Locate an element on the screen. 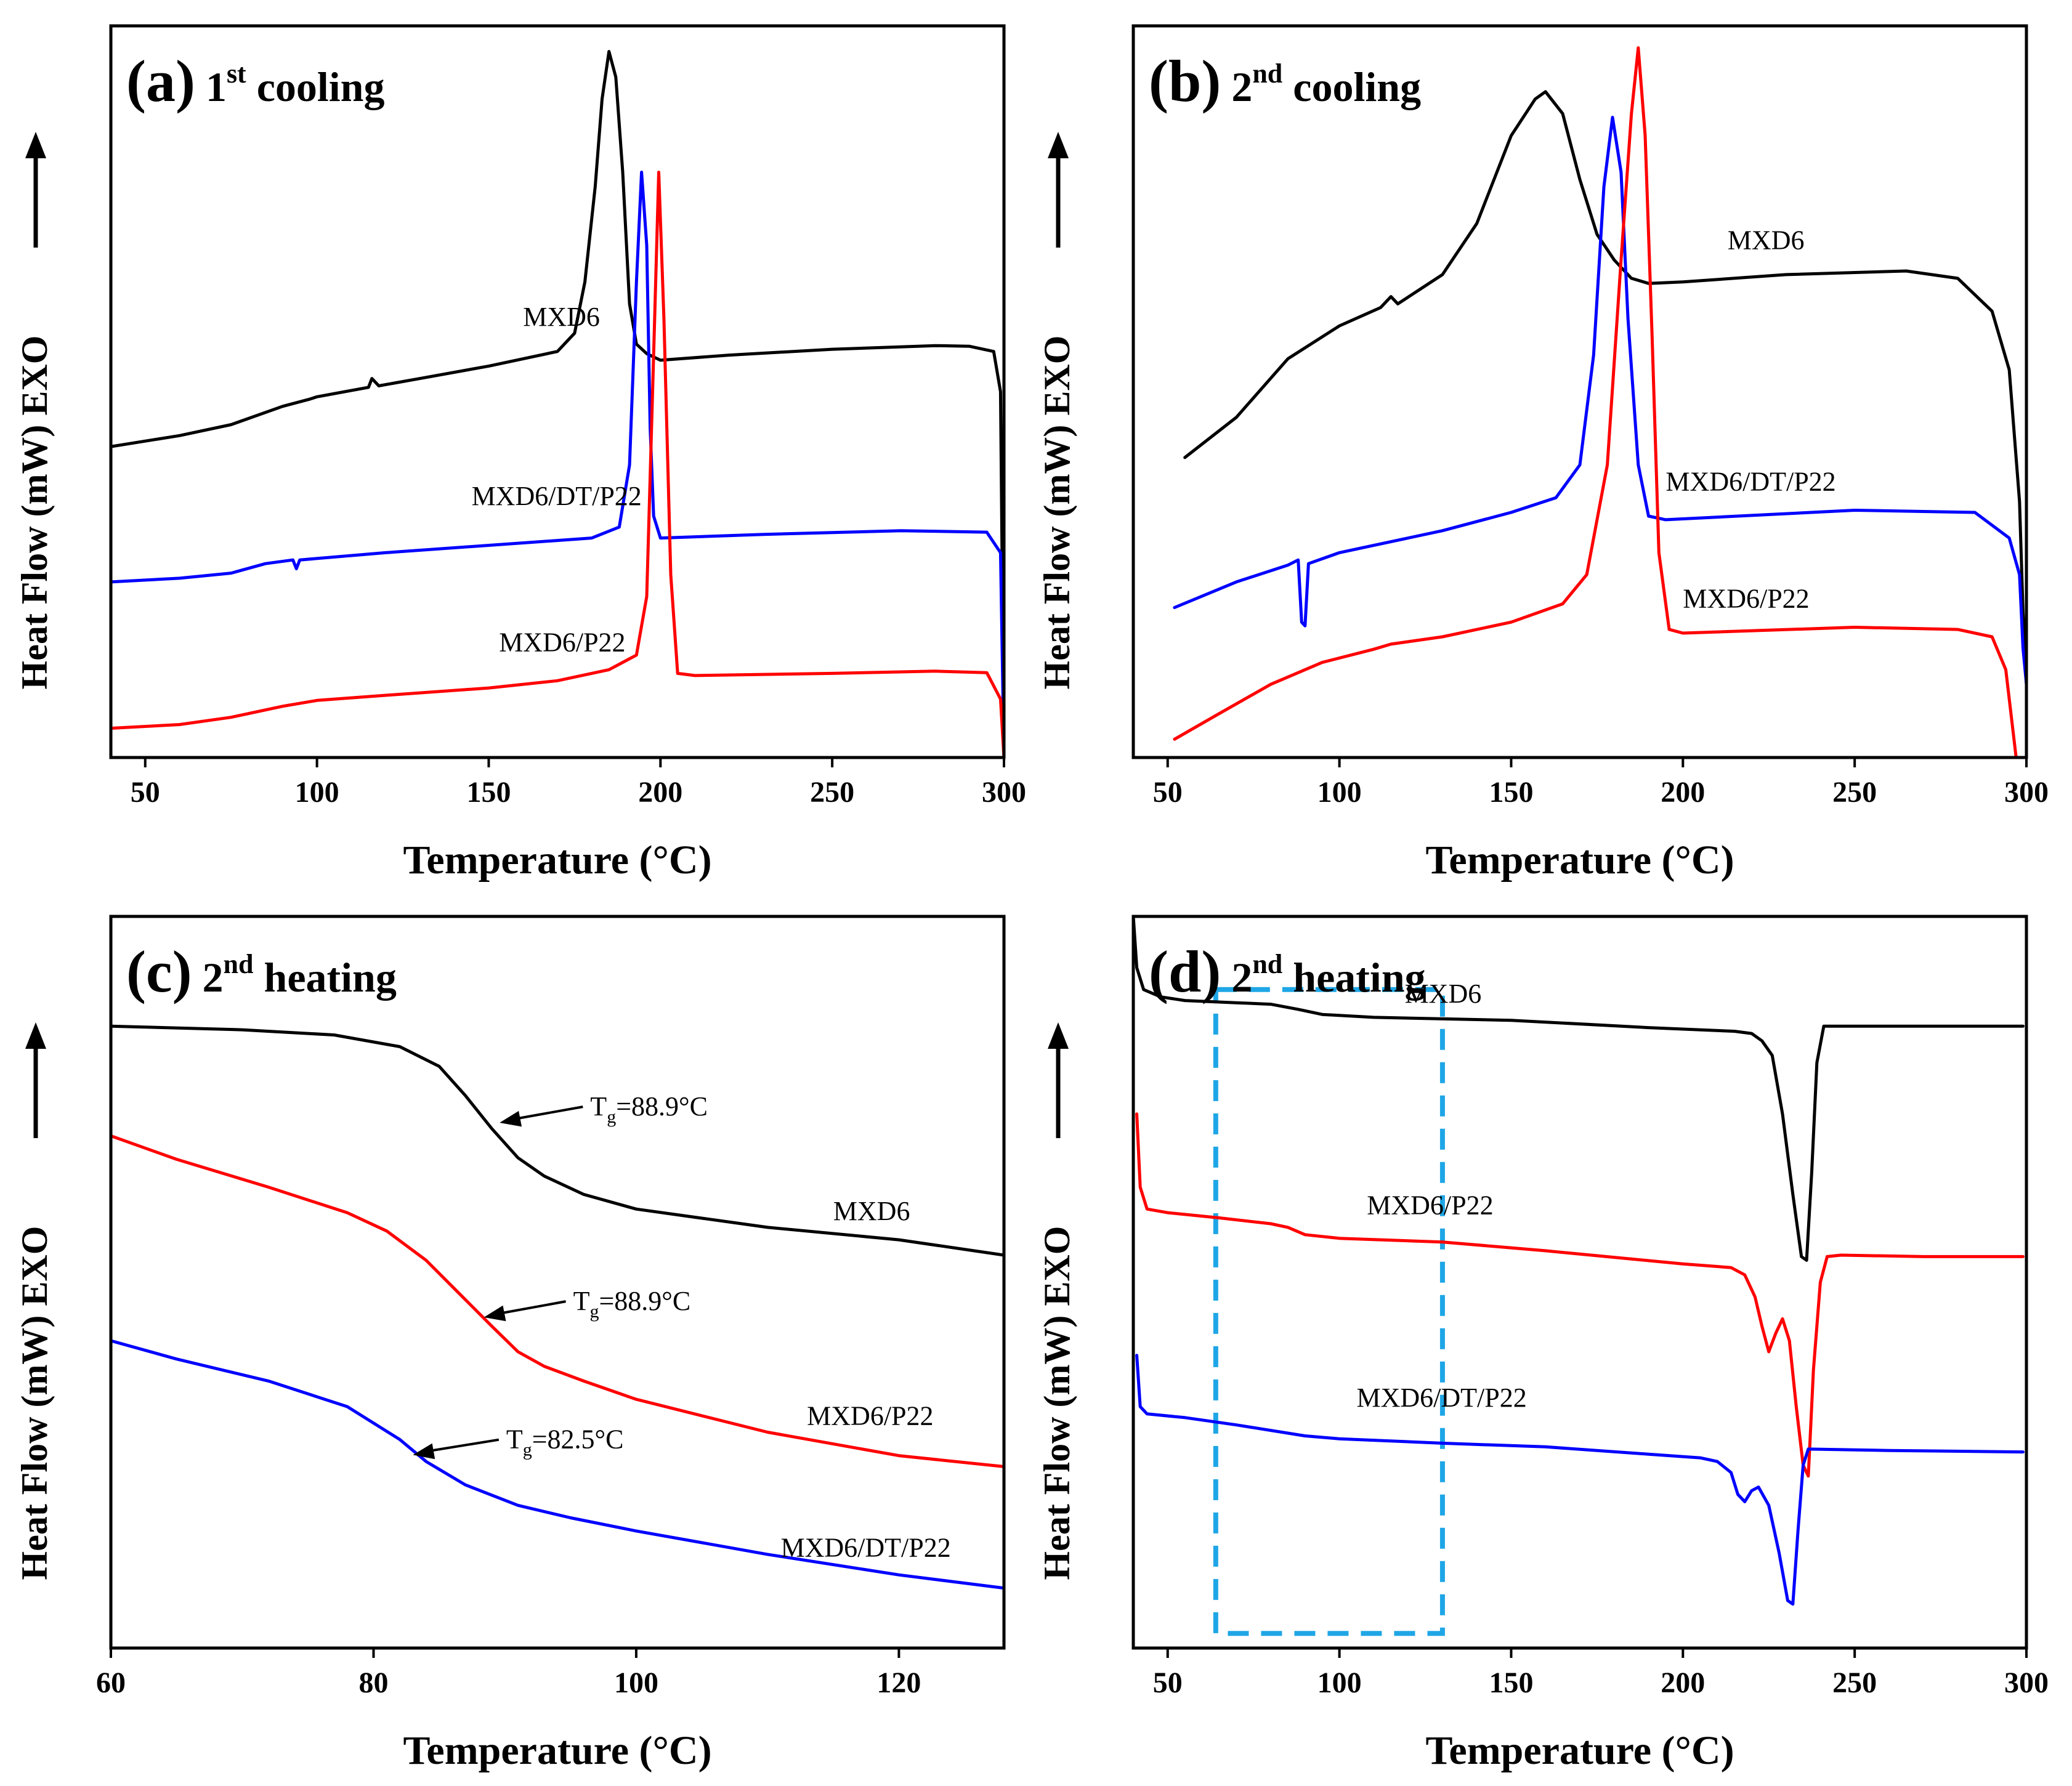 This screenshot has height=1786, width=2072. panel-ordinal: 1 is located at coordinates (211, 86).